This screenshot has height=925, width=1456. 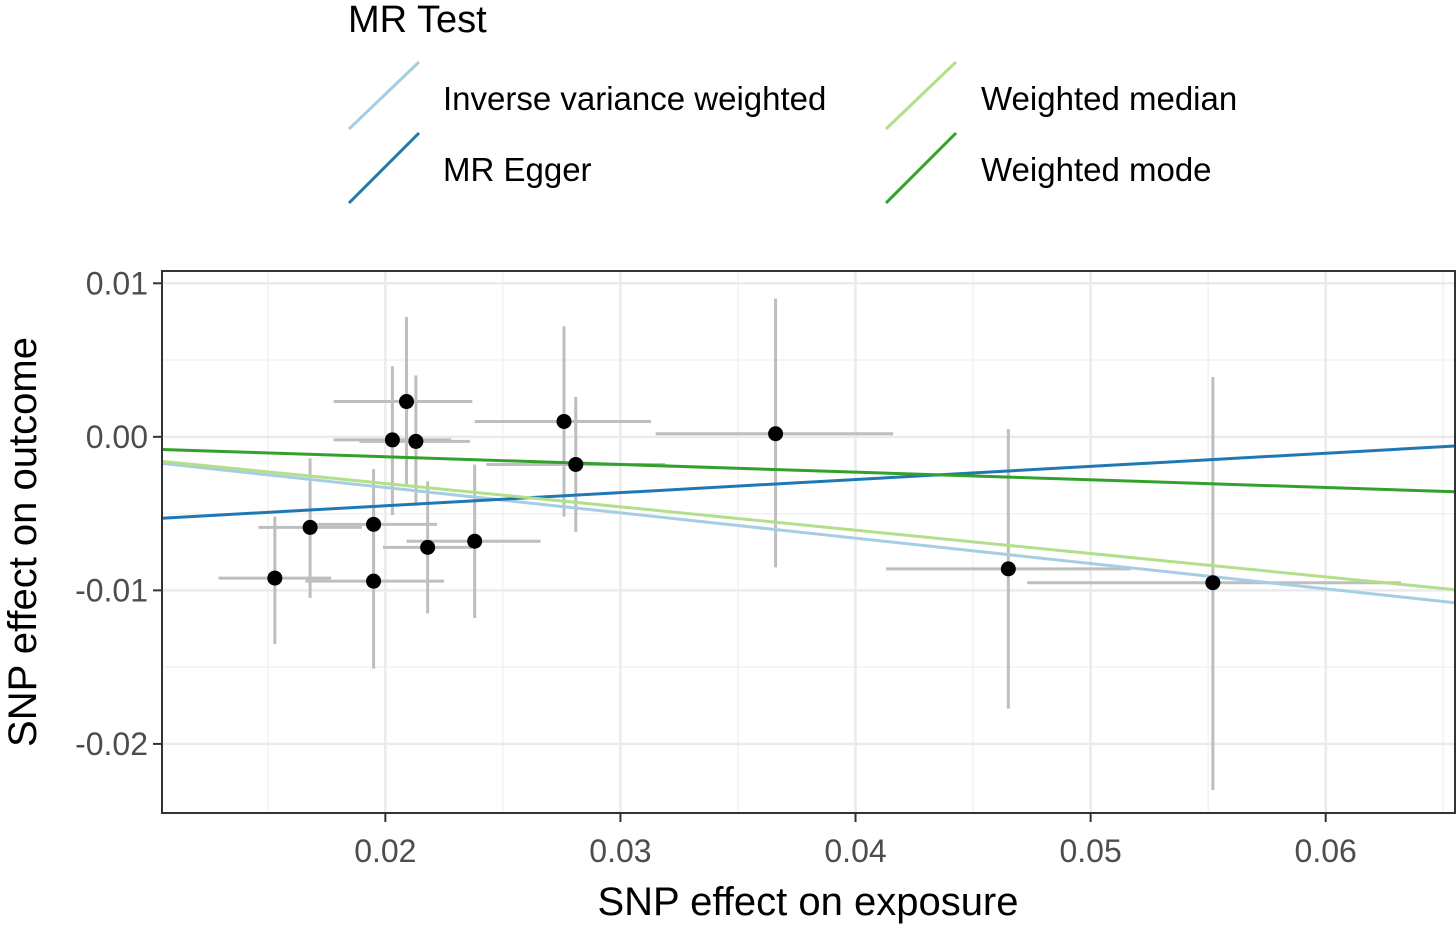 What do you see at coordinates (1090, 851) in the screenshot?
I see `x-tick-label: 0.05` at bounding box center [1090, 851].